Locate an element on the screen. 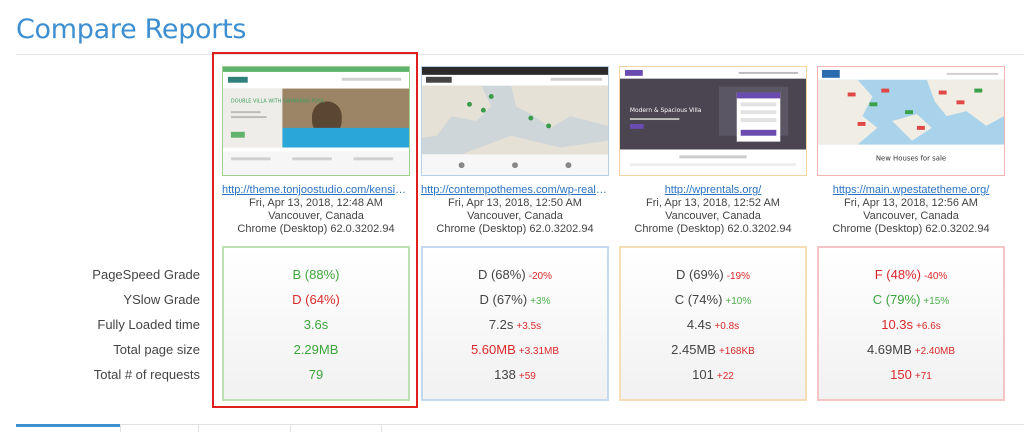 This screenshot has height=432, width=1024. metric-value: 5.60MB is located at coordinates (493, 349).